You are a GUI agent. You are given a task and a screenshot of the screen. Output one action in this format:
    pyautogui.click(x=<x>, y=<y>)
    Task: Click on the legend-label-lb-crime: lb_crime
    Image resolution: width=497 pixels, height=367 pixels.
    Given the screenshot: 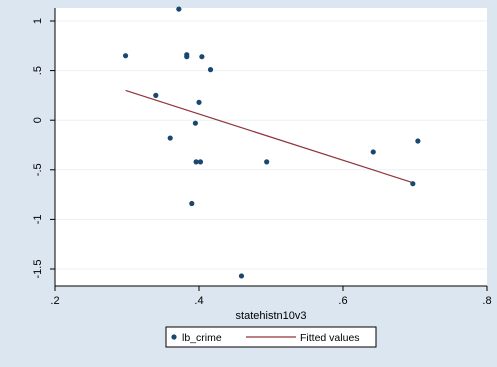 What is the action you would take?
    pyautogui.click(x=202, y=338)
    